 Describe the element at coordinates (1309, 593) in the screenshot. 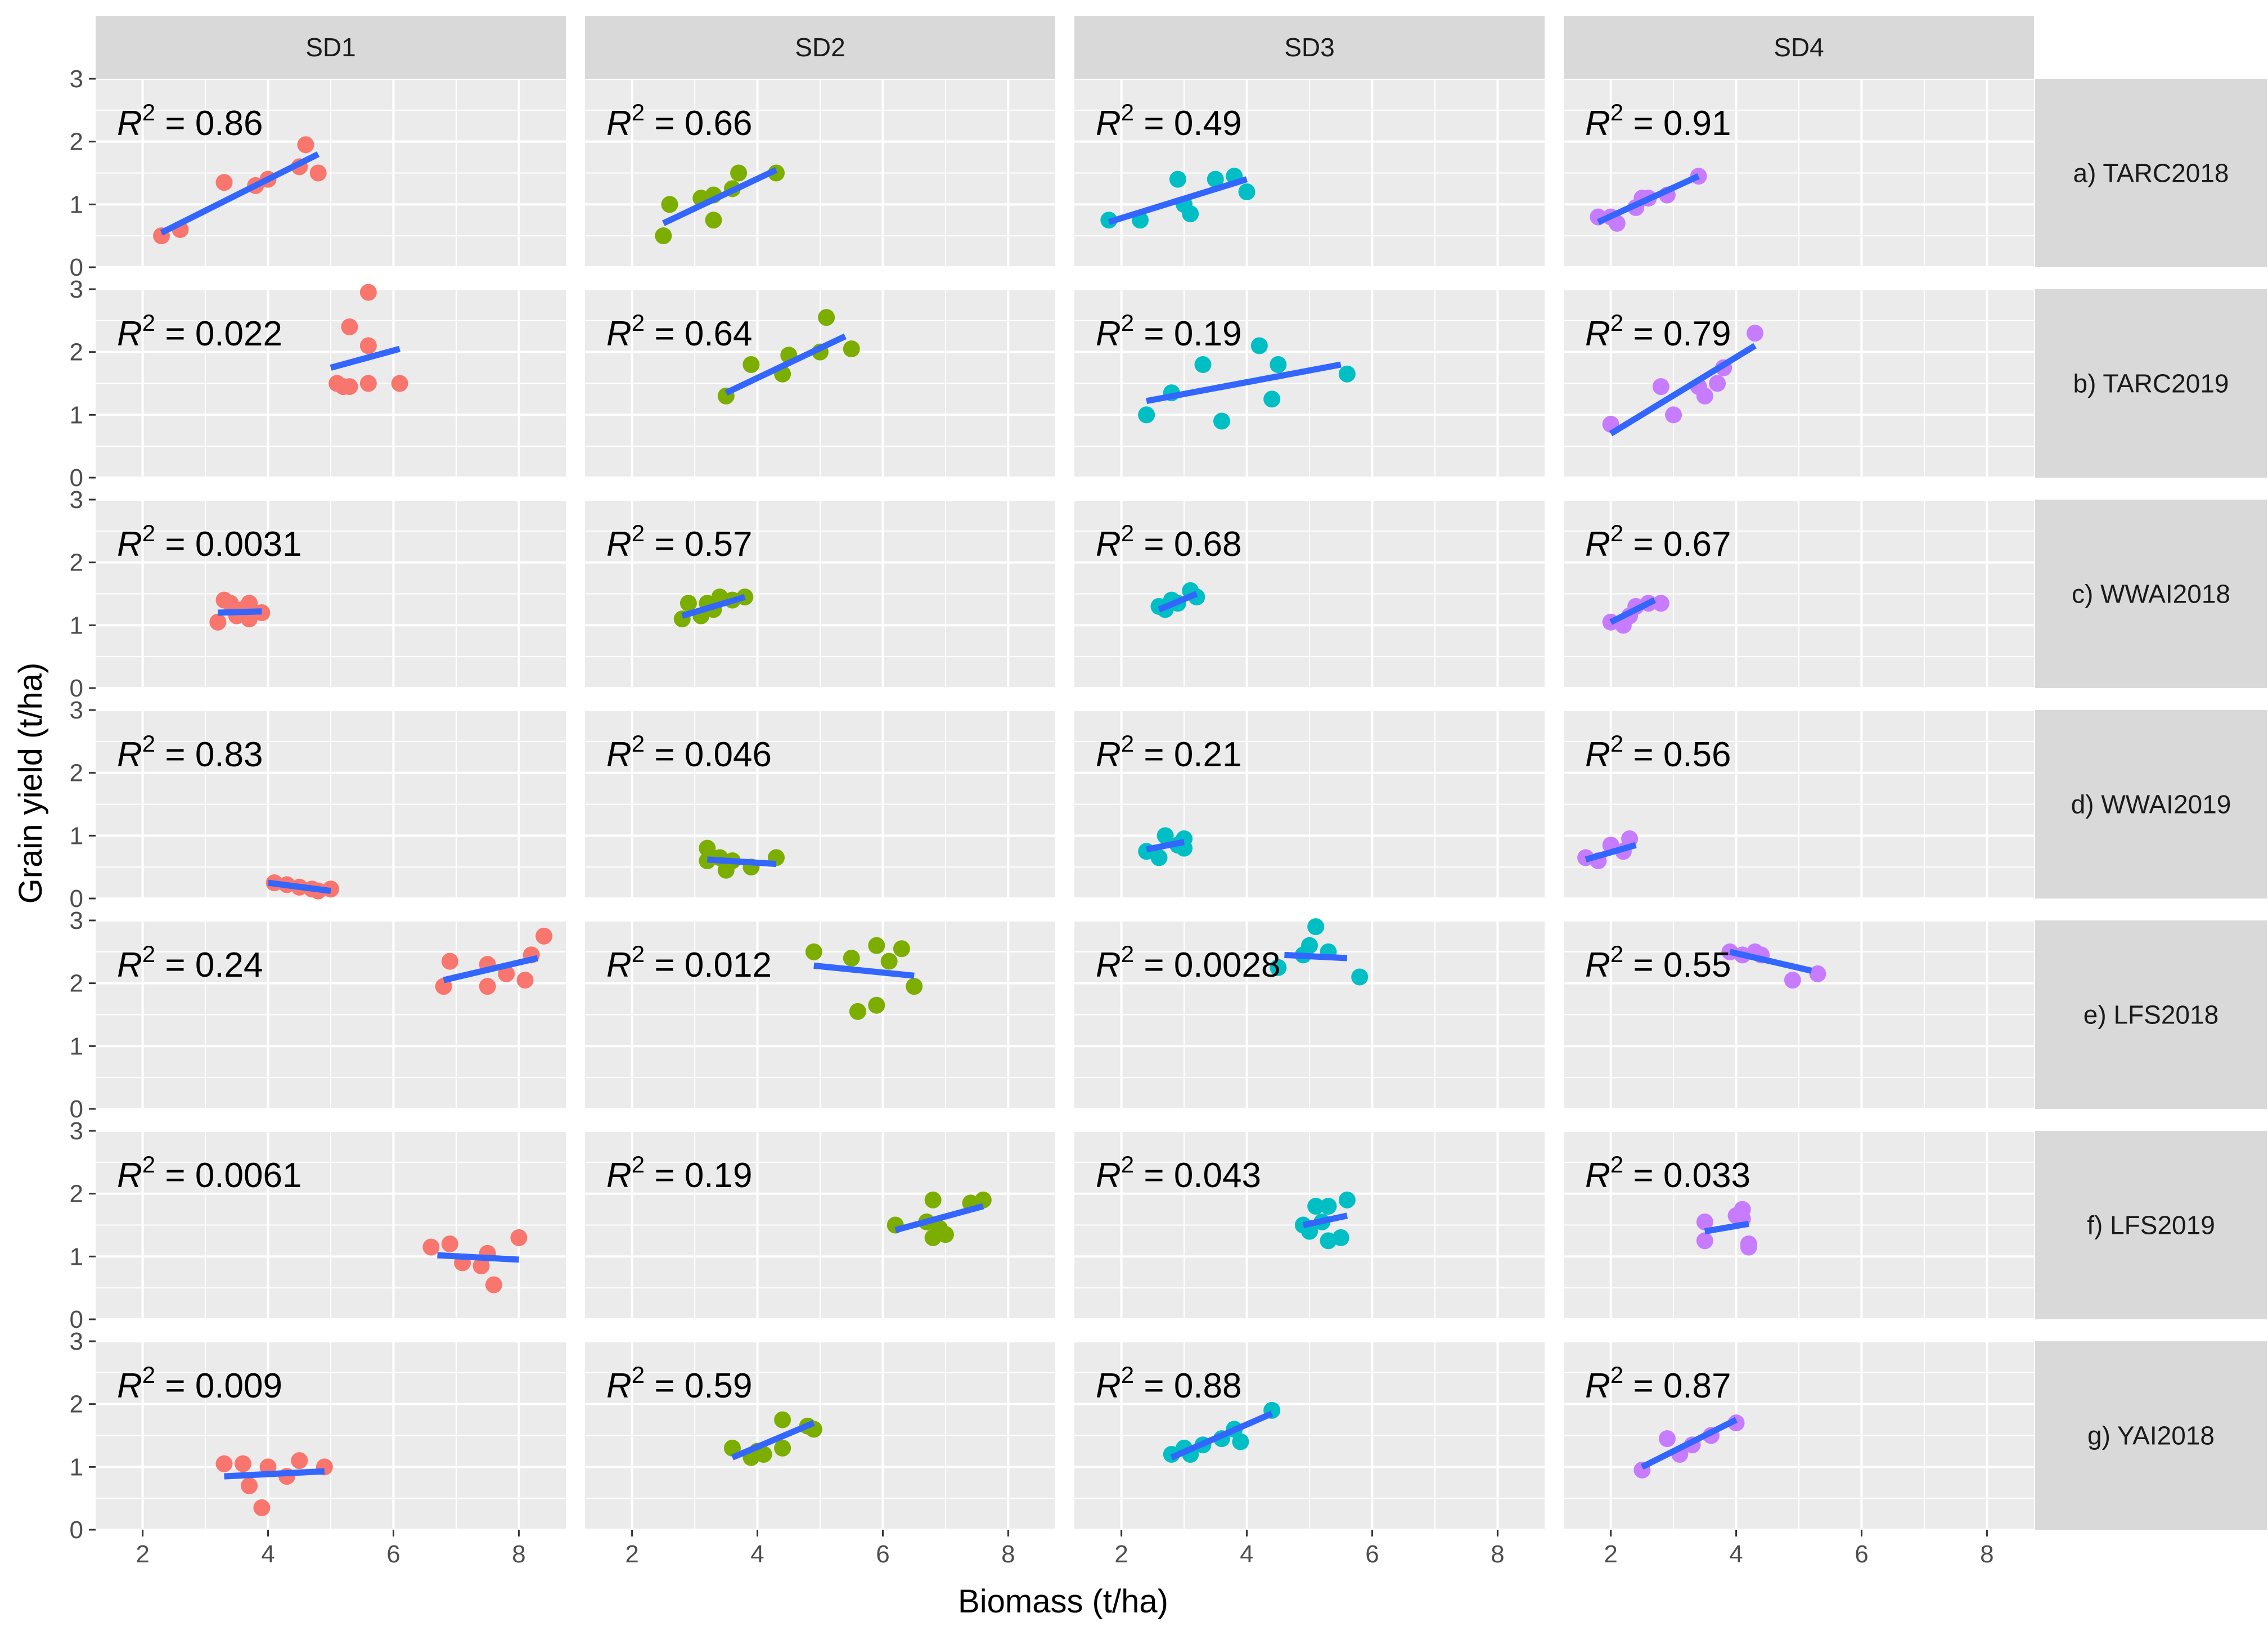

I see `panel-sd3-row-2: R2 = 0.68` at that location.